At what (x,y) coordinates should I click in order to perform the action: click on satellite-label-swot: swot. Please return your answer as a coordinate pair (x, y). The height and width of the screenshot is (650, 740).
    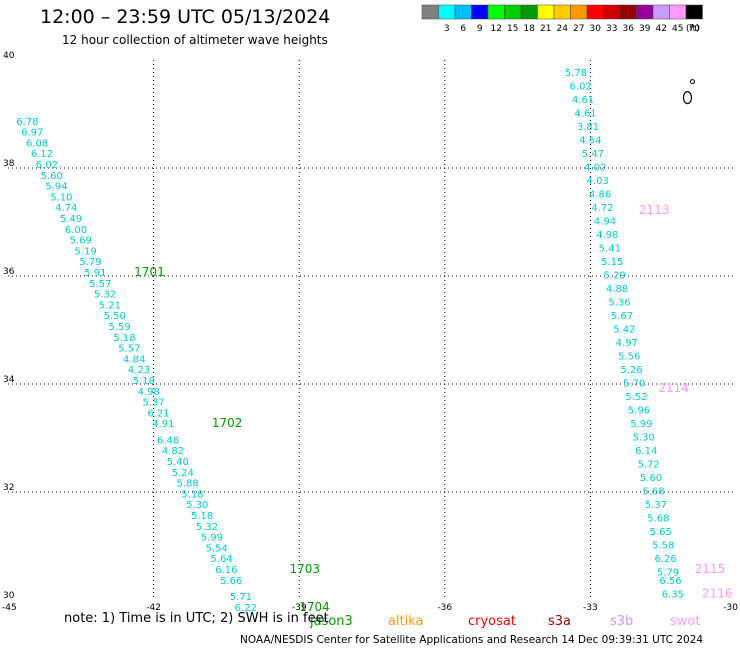
    Looking at the image, I should click on (685, 621).